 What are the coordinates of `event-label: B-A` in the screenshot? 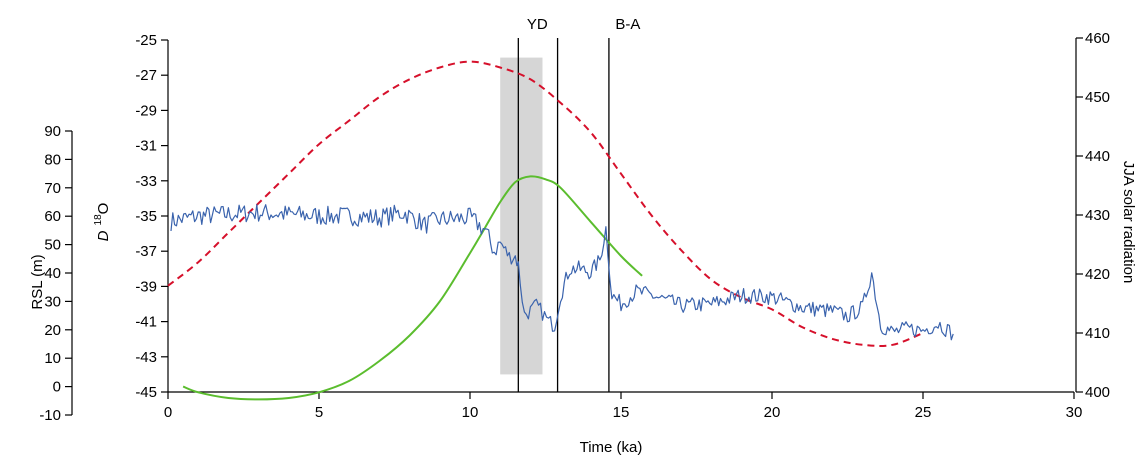 It's located at (627, 24).